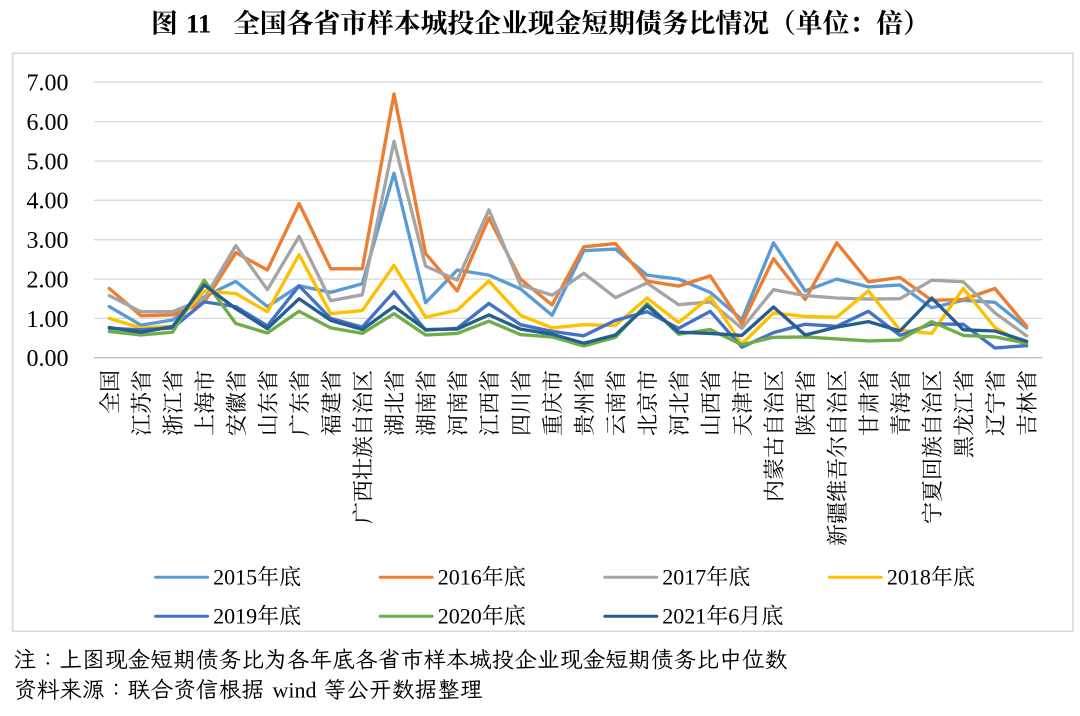  What do you see at coordinates (198, 24) in the screenshot?
I see `svg-text: 11` at bounding box center [198, 24].